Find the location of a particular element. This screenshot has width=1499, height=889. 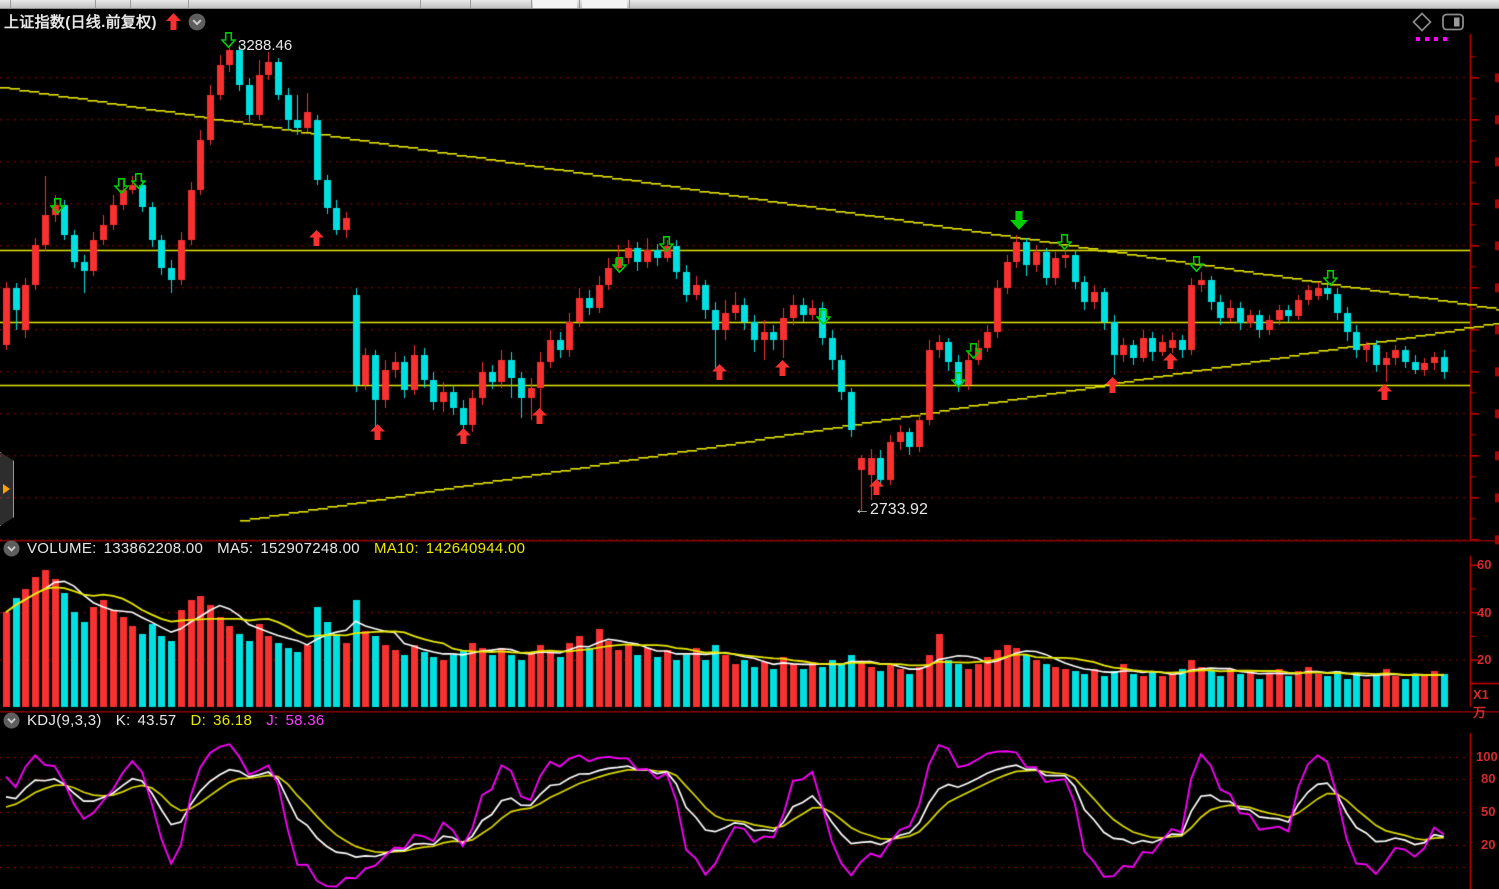

ma5-label: MA5: is located at coordinates (235, 548).